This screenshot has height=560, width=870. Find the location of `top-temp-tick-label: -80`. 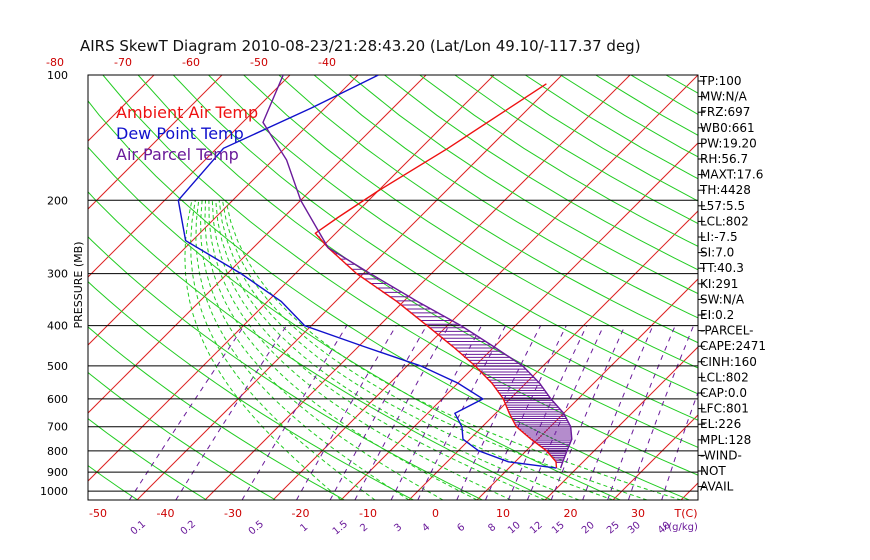

top-temp-tick-label: -80 is located at coordinates (55, 62).